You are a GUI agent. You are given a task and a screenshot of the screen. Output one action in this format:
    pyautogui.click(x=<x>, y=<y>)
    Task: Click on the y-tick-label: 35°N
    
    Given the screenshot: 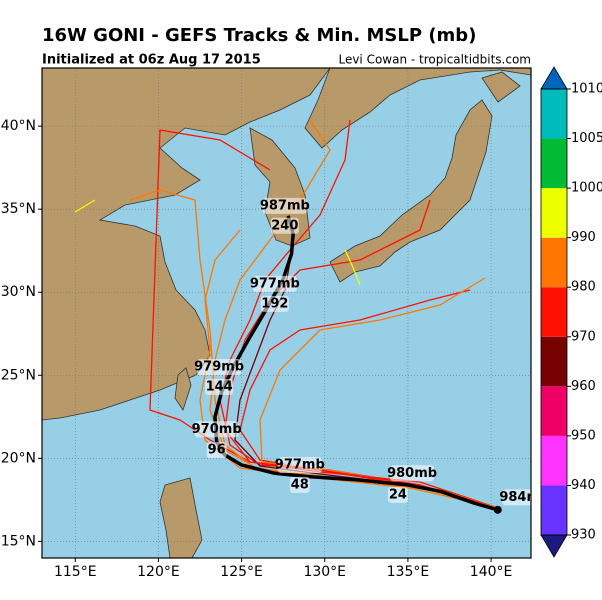 What is the action you would take?
    pyautogui.click(x=18, y=209)
    